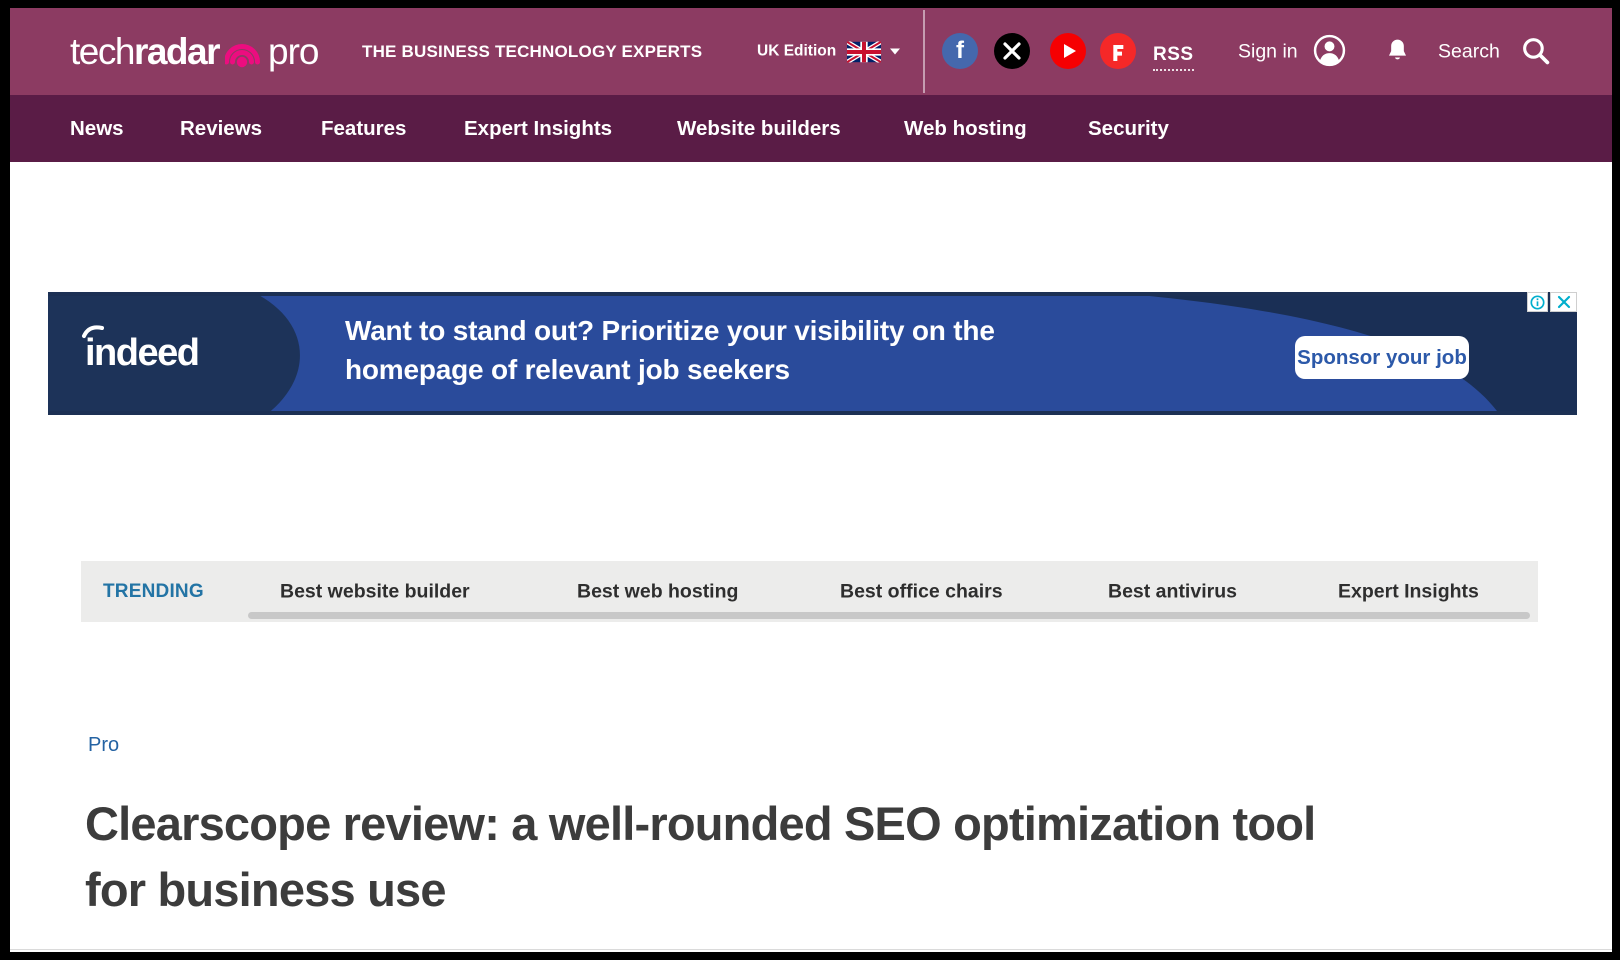  I want to click on ad-close-icon, so click(1563, 302).